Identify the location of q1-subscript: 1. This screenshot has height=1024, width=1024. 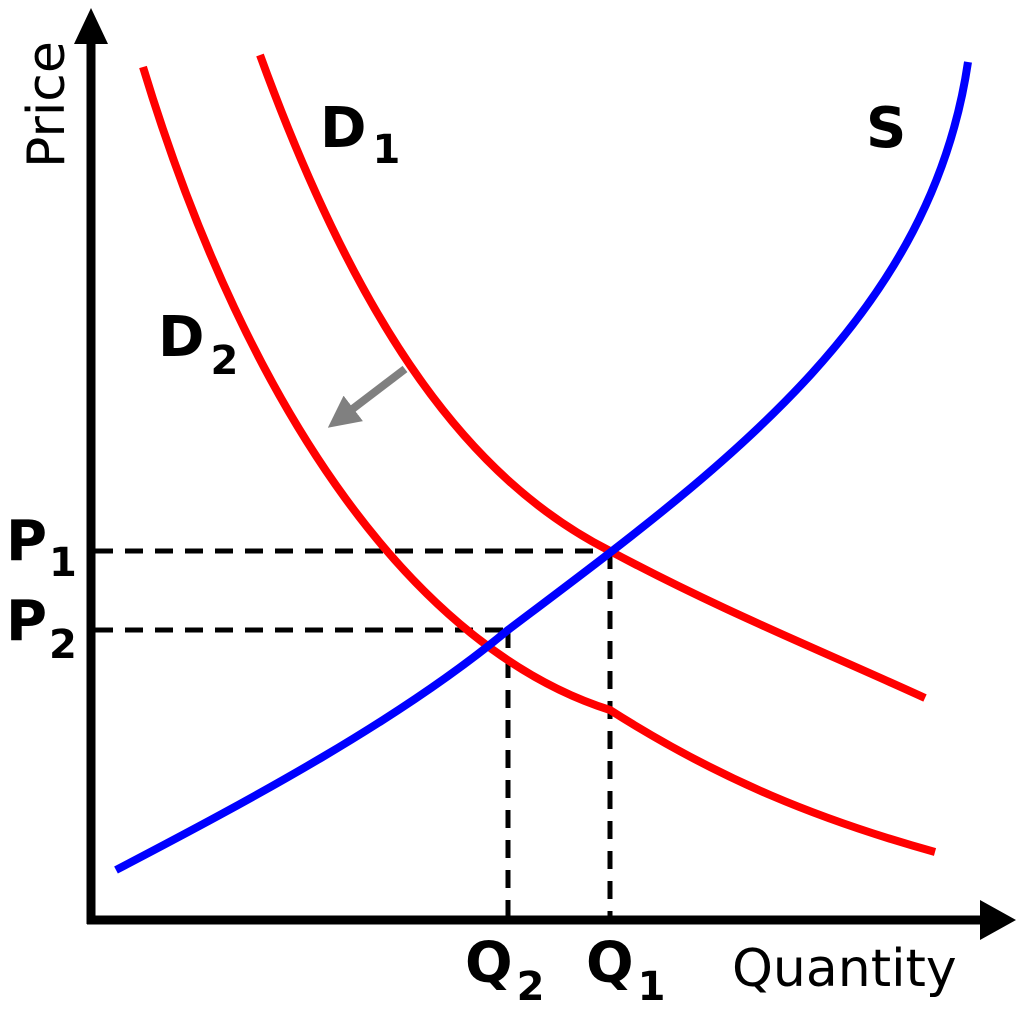
(652, 987).